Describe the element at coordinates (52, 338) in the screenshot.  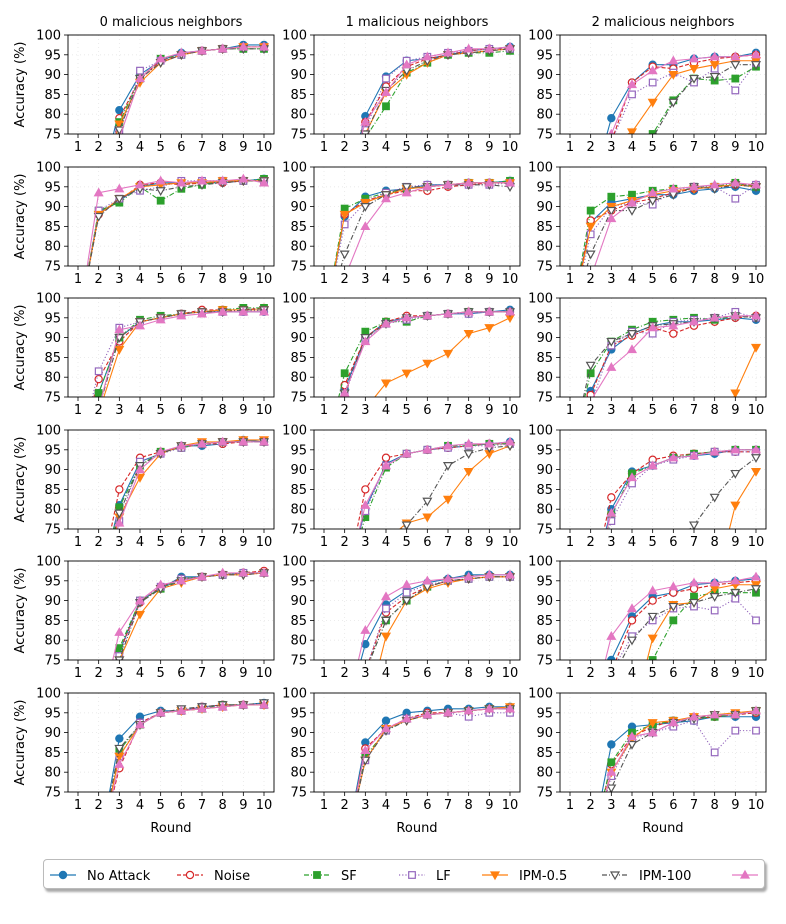
I see `y-tick-label: 90` at that location.